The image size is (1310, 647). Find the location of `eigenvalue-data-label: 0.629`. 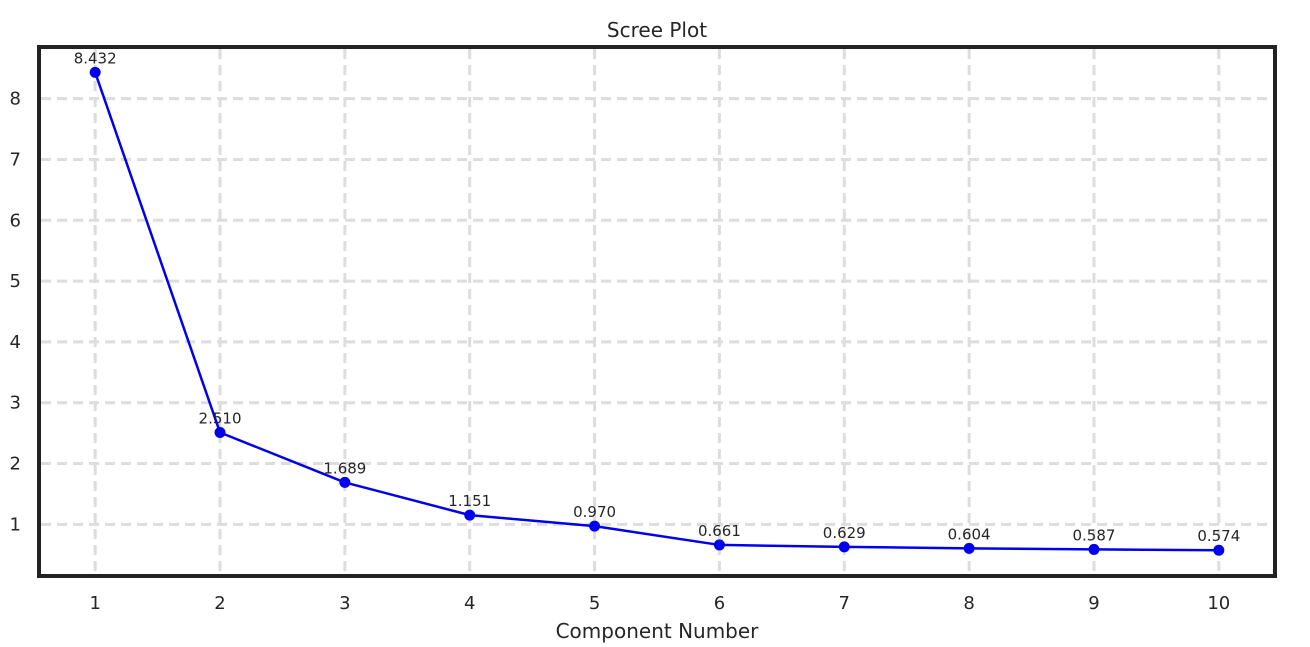

eigenvalue-data-label: 0.629 is located at coordinates (844, 533).